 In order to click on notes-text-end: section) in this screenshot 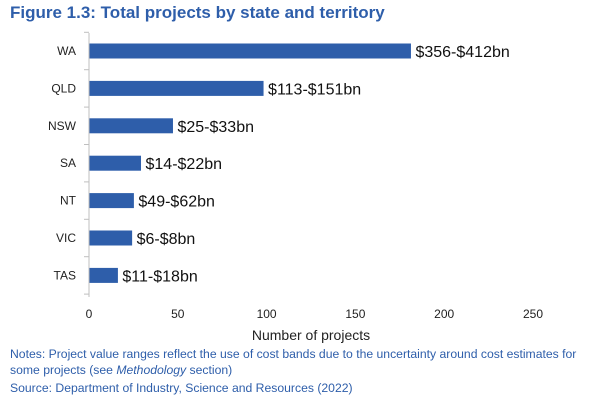, I will do `click(209, 370)`.